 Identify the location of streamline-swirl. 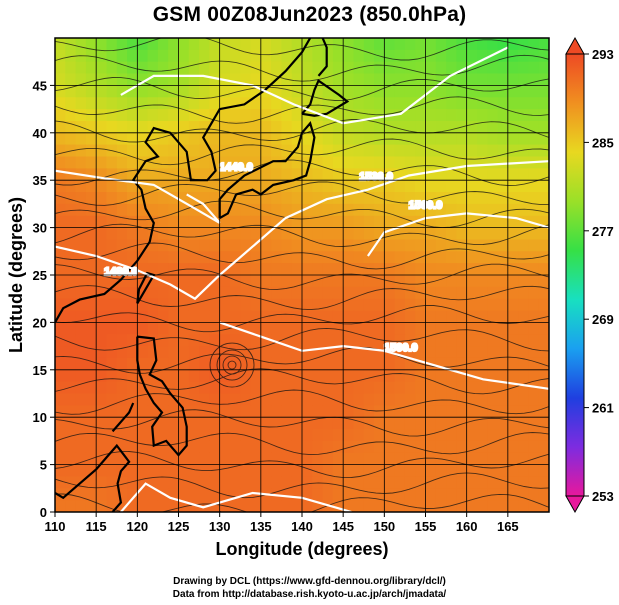
(232, 365).